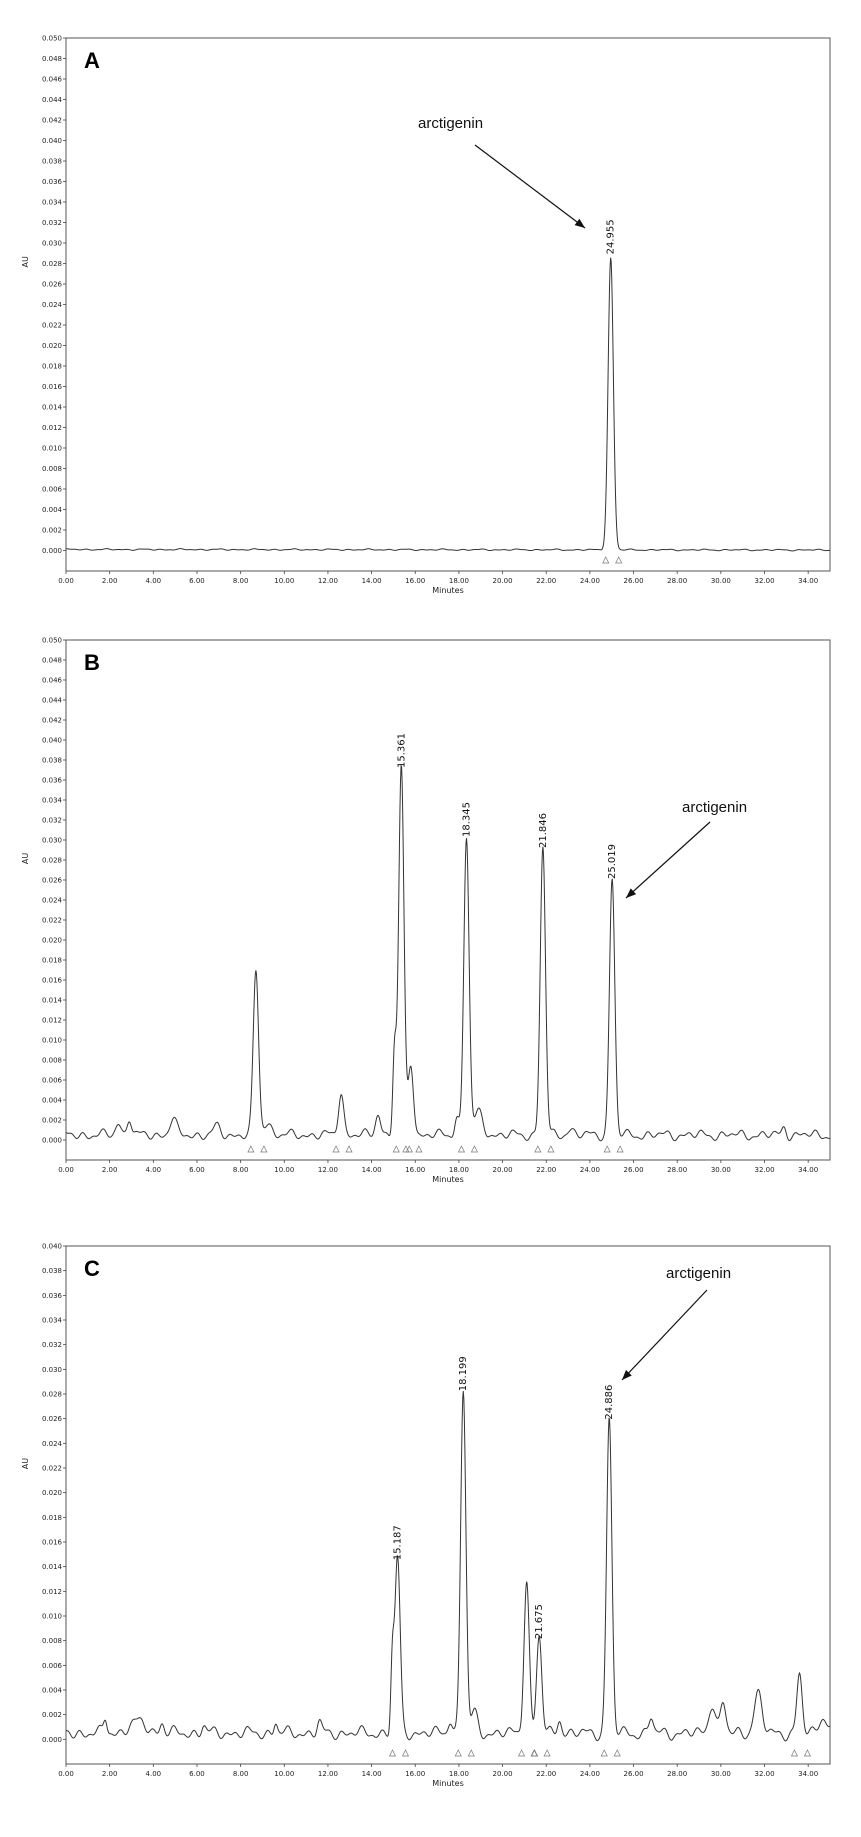 This screenshot has width=861, height=1837. I want to click on y-tick-label: 0.036, so click(52, 781).